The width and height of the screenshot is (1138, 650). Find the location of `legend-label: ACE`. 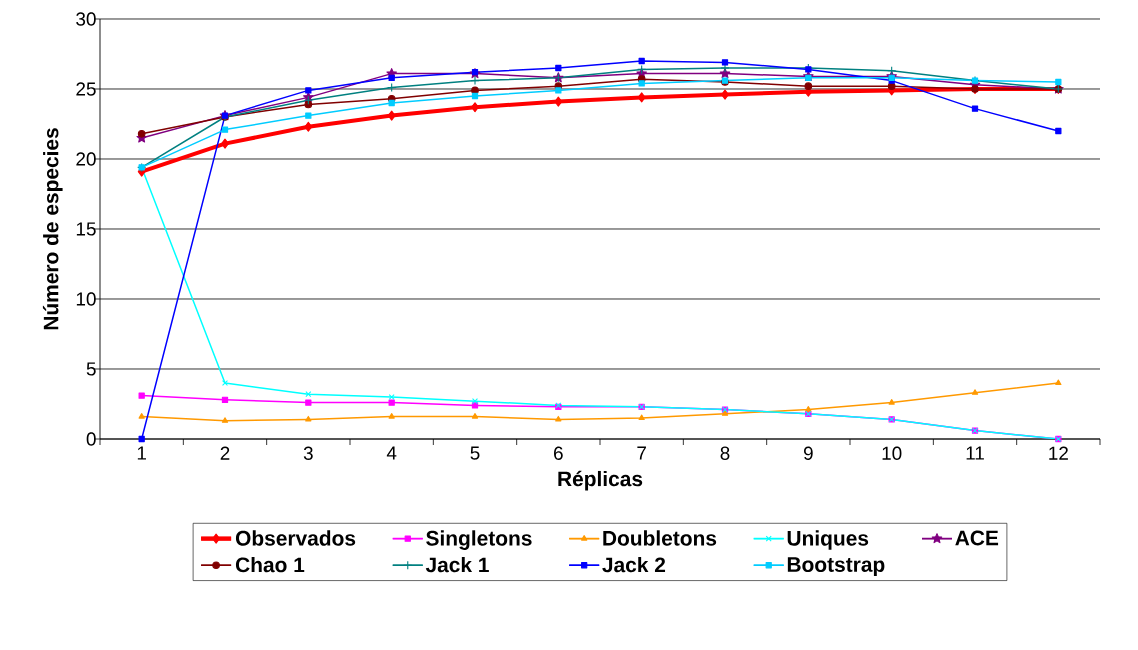

legend-label: ACE is located at coordinates (977, 538).